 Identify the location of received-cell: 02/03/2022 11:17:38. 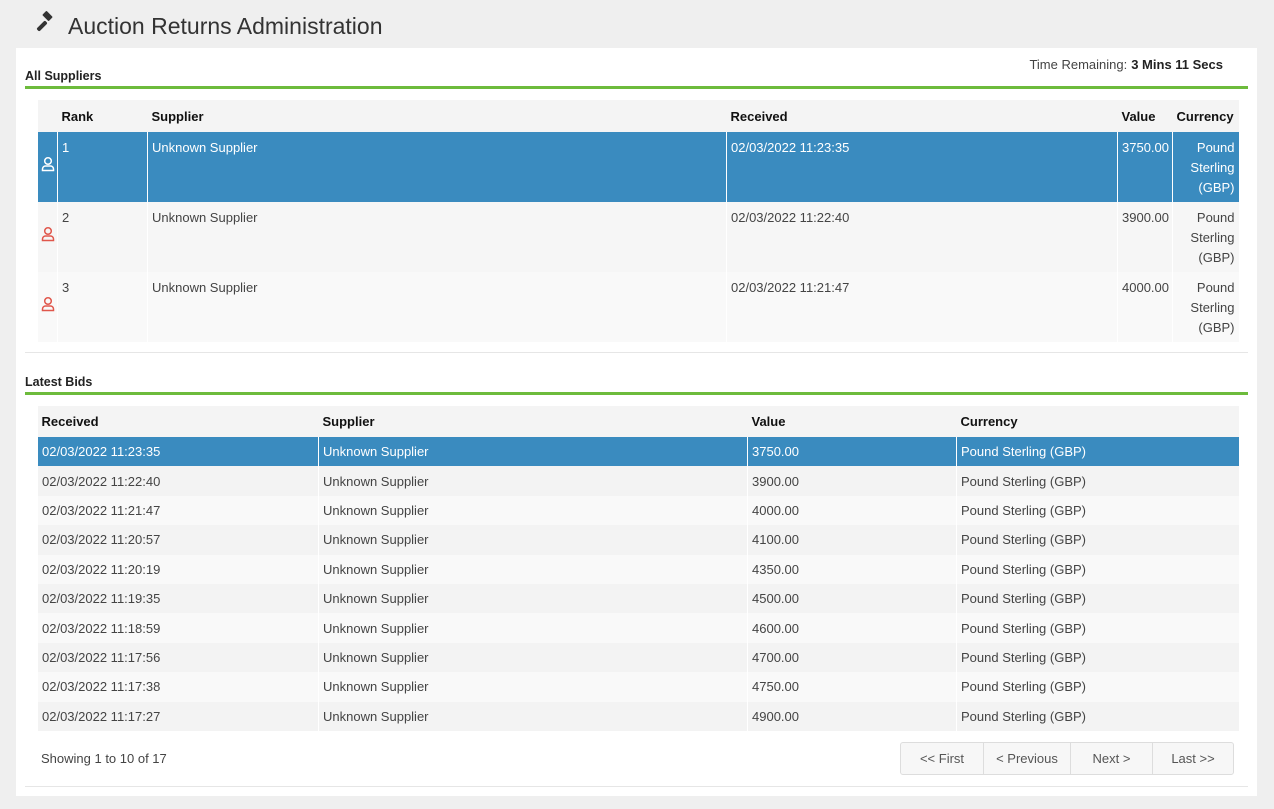
(178, 687).